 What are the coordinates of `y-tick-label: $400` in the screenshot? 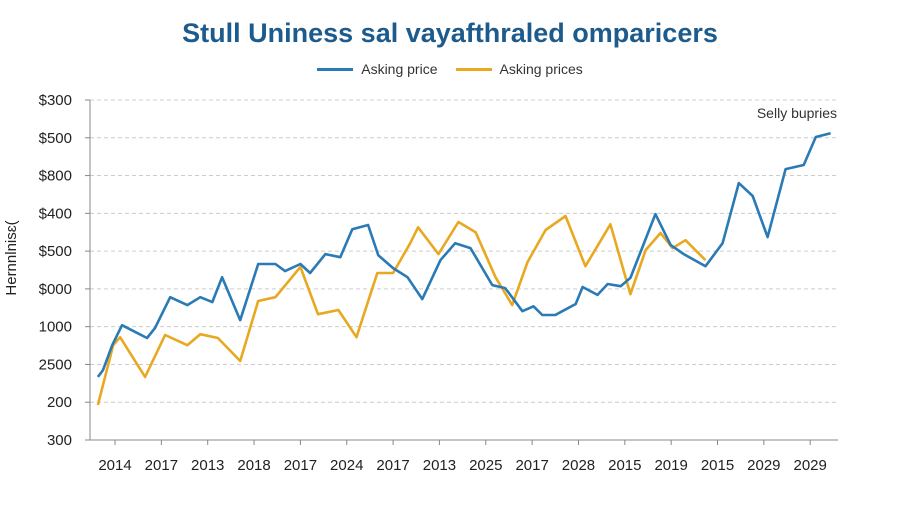 It's located at (55, 213).